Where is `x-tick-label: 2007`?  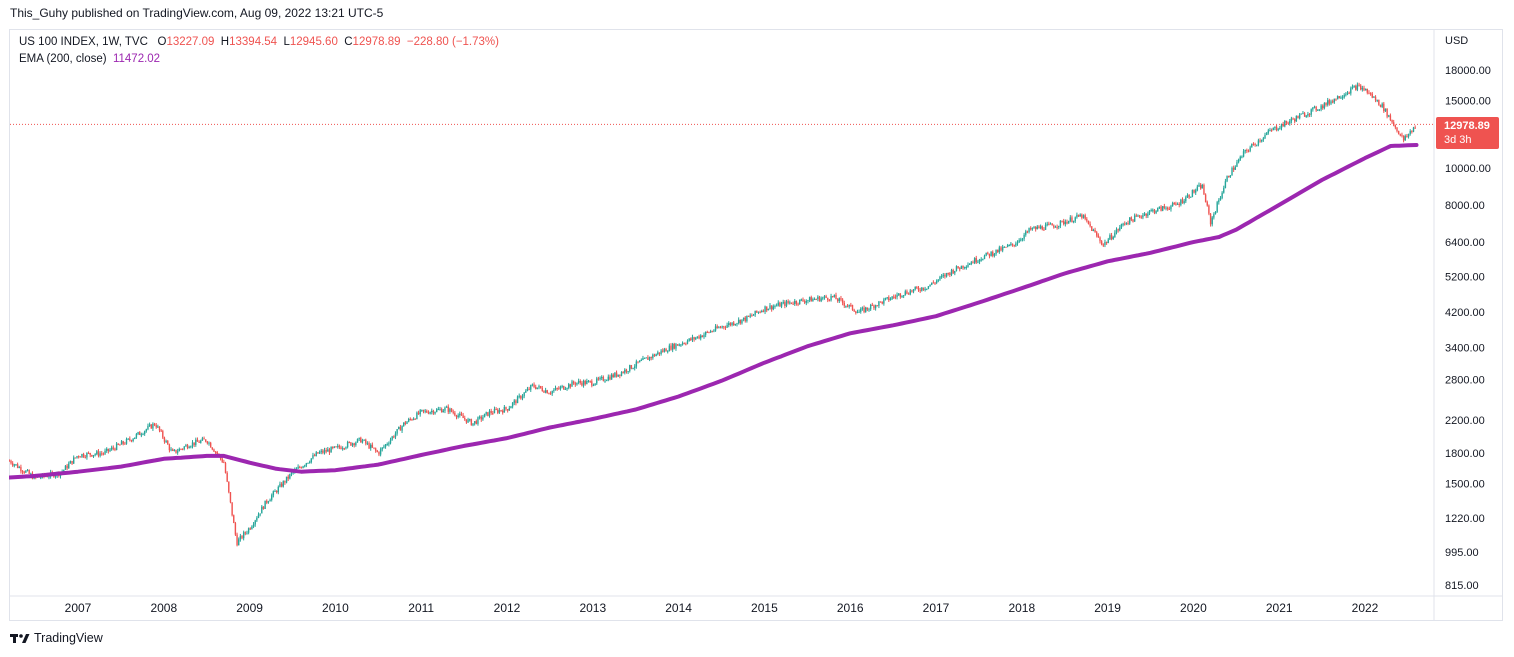
x-tick-label: 2007 is located at coordinates (78, 608).